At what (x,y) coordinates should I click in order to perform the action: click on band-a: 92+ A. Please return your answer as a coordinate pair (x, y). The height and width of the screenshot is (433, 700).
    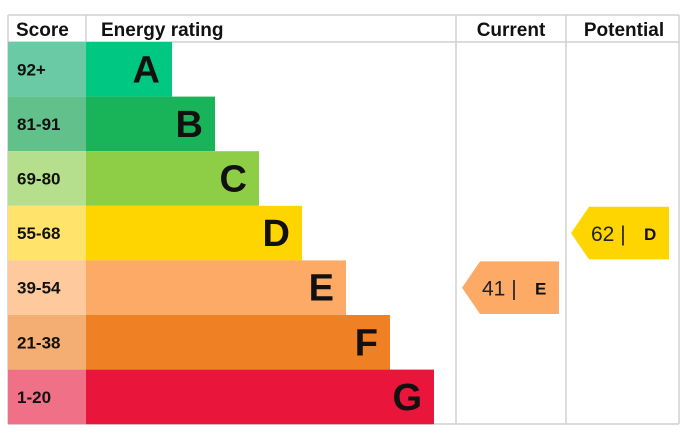
    Looking at the image, I should click on (90, 69).